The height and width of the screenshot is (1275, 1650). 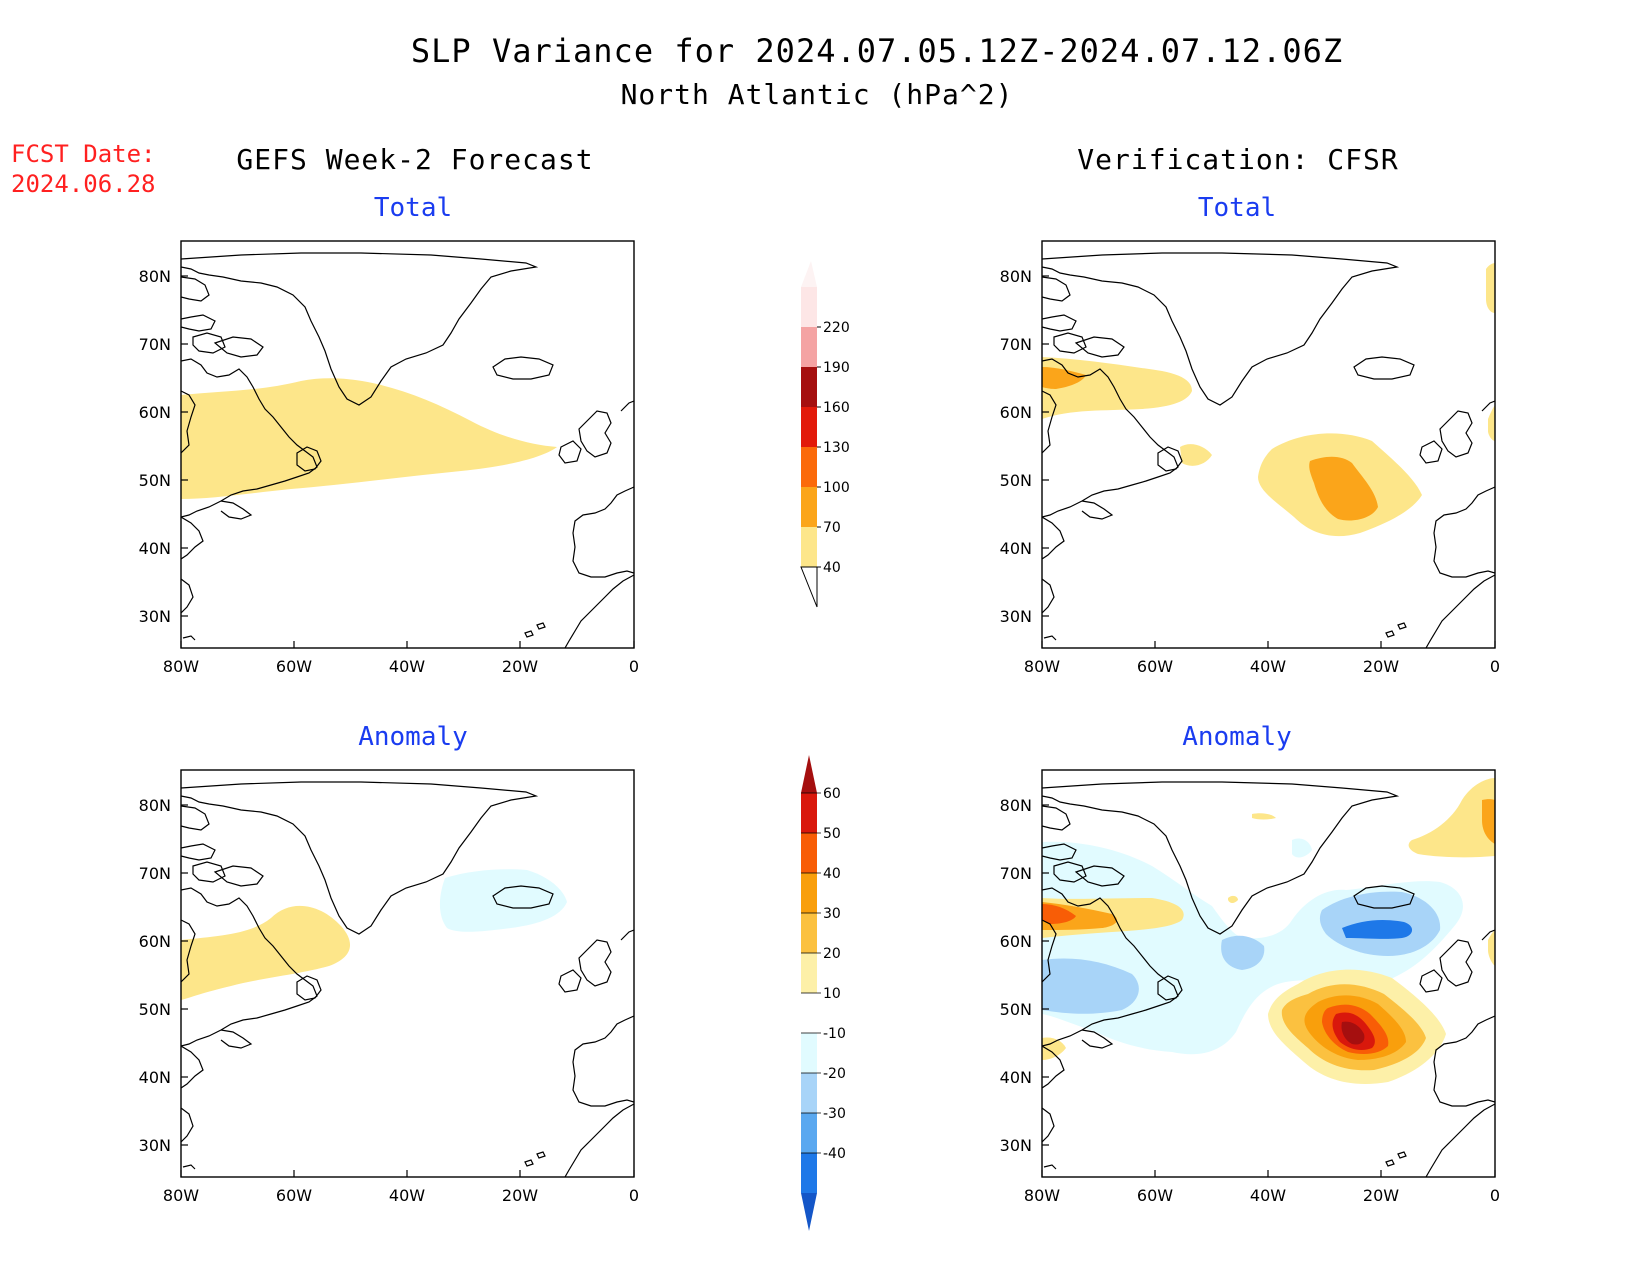 I want to click on map-forecast-total, so click(x=407, y=450).